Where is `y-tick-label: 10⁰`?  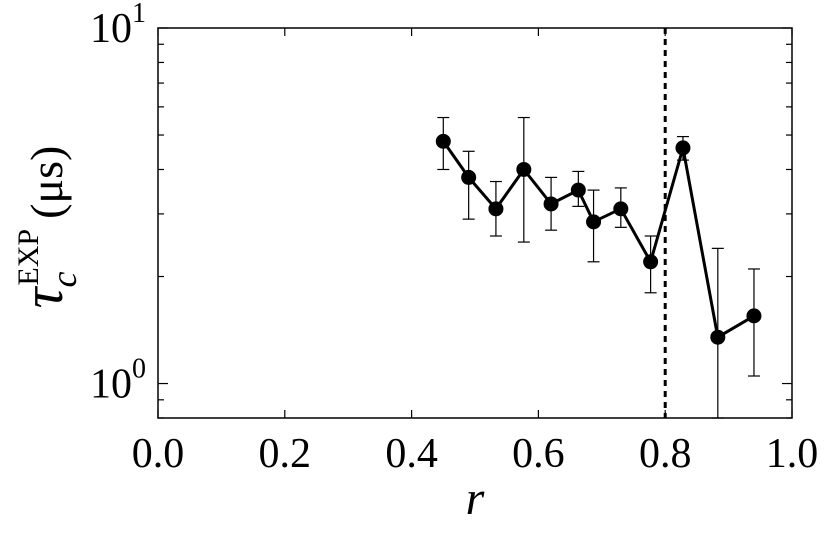
y-tick-label: 10⁰ is located at coordinates (118, 381).